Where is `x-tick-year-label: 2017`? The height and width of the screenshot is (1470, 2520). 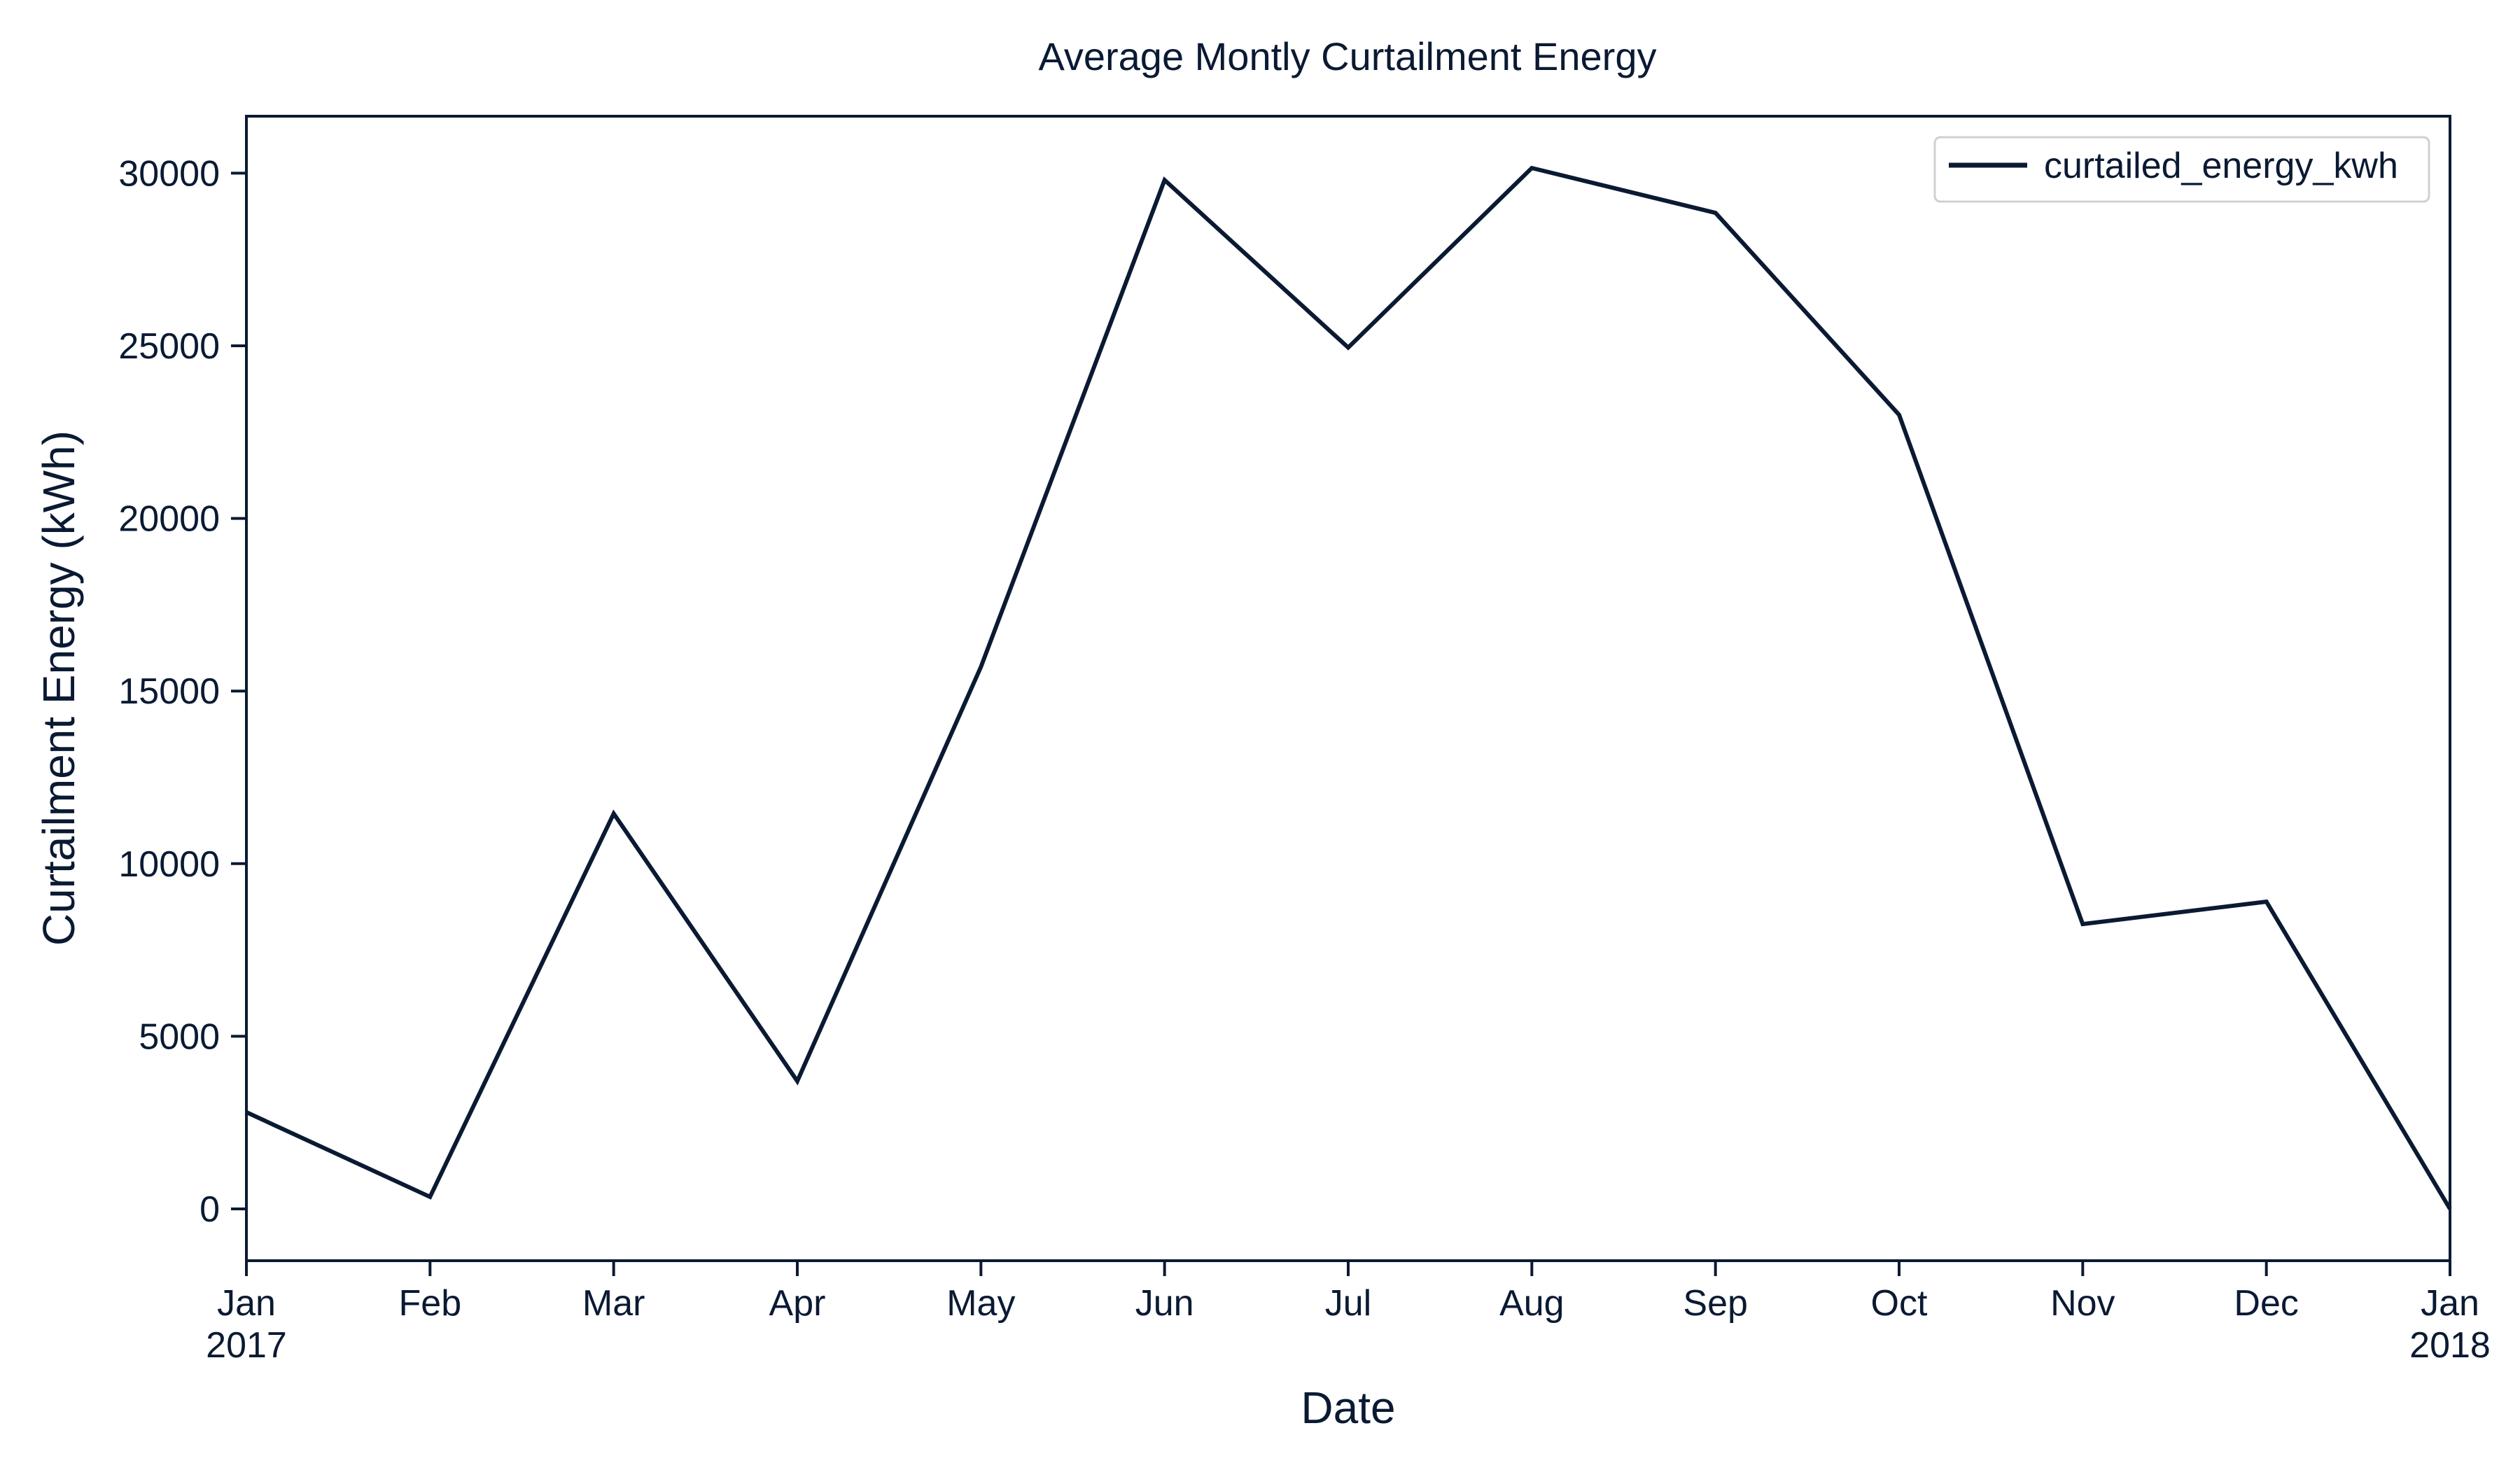
x-tick-year-label: 2017 is located at coordinates (246, 1345).